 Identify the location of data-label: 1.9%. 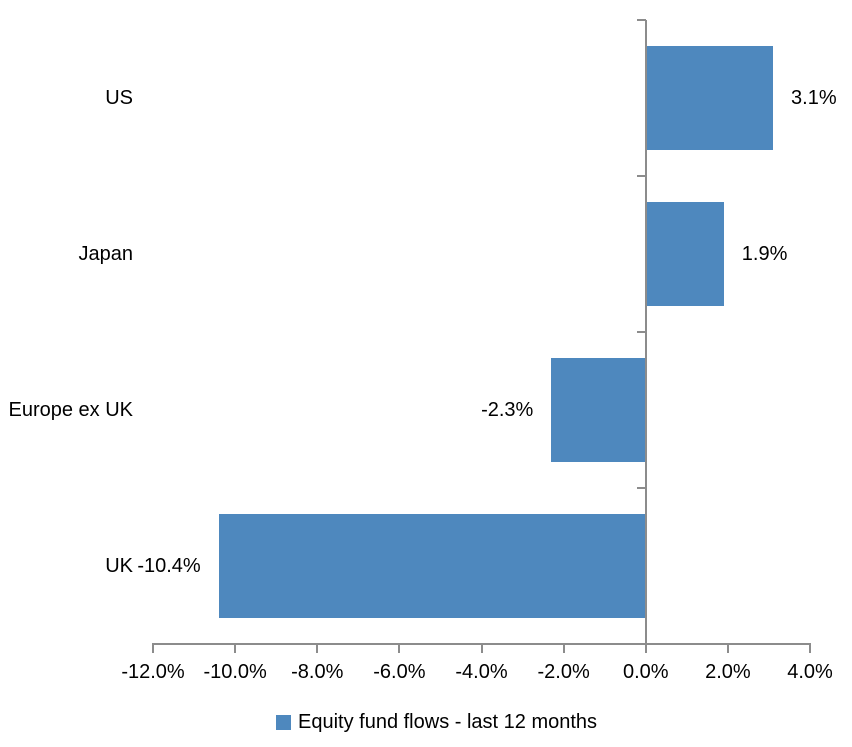
(764, 254).